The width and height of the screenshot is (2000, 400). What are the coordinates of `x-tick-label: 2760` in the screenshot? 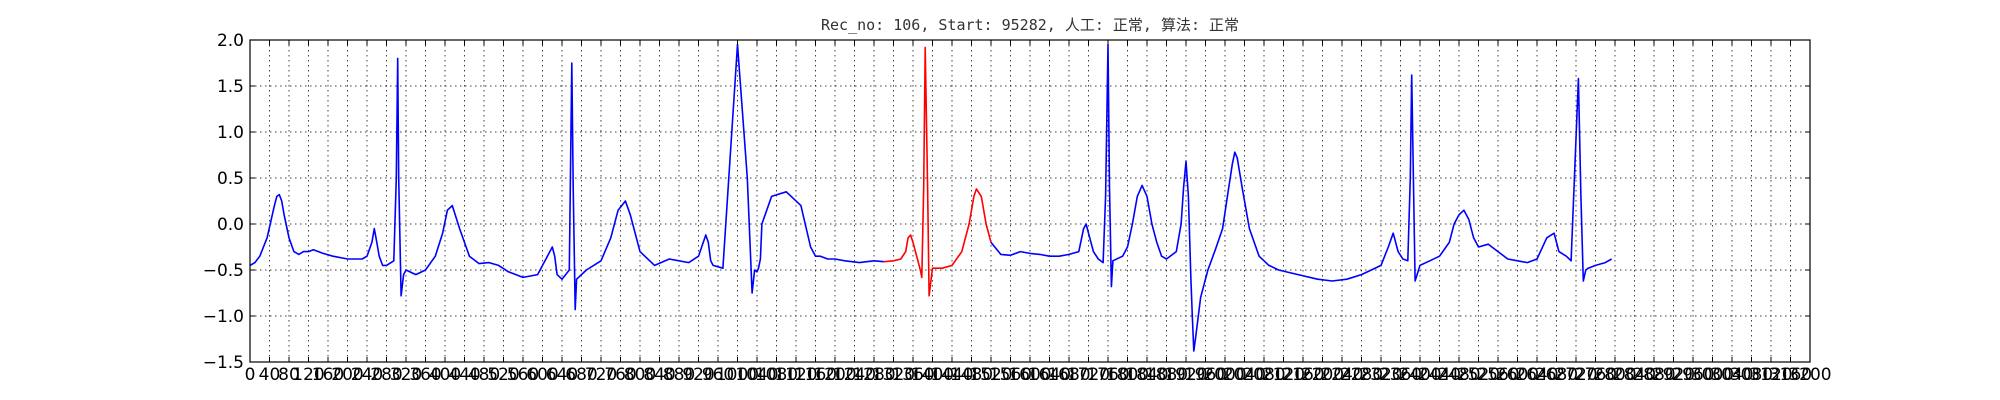 It's located at (1595, 375).